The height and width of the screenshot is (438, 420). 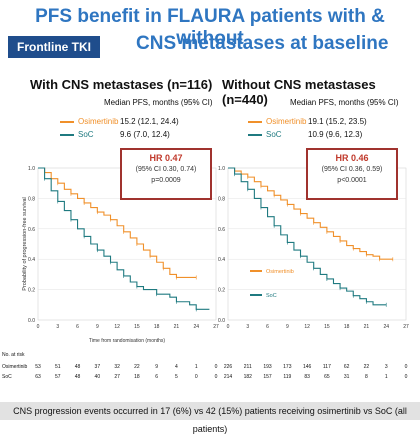 I want to click on x-tick-label: 12, so click(x=307, y=327).